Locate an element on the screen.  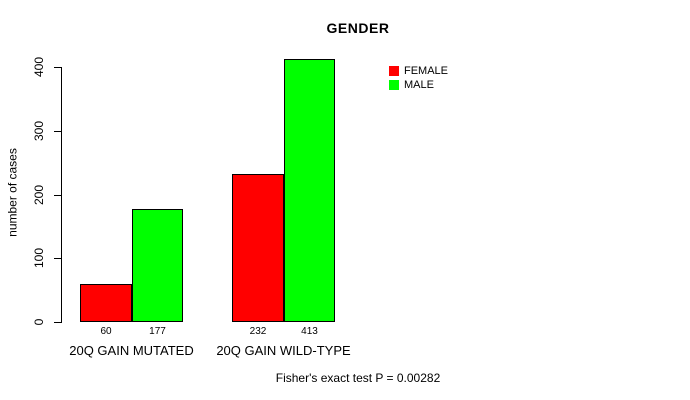
y-tick-label: 200 is located at coordinates (39, 195).